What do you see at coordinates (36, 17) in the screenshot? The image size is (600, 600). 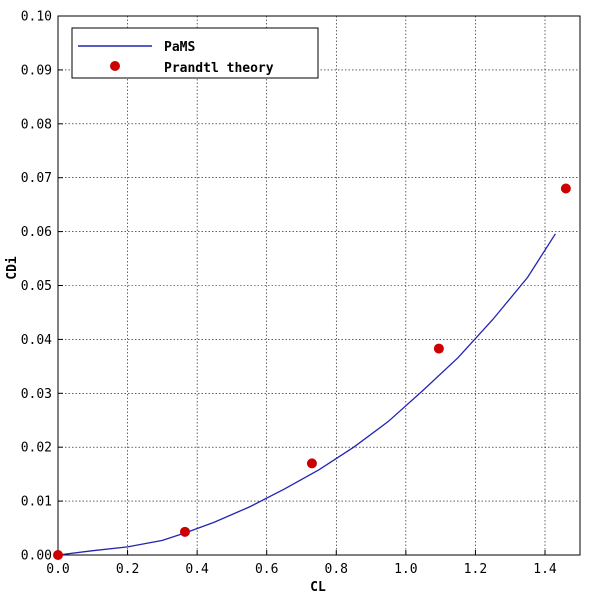 I see `y-tick-label: 0.10` at bounding box center [36, 17].